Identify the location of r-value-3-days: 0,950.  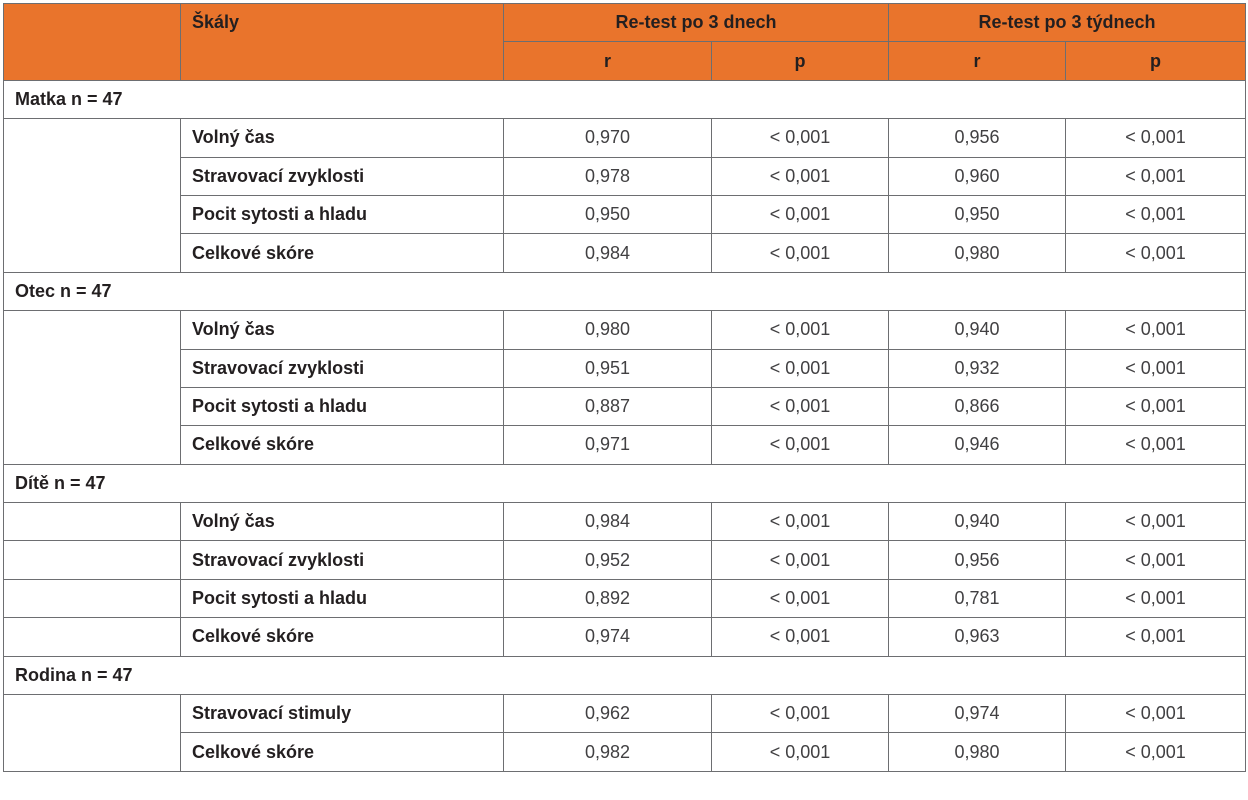
(607, 214).